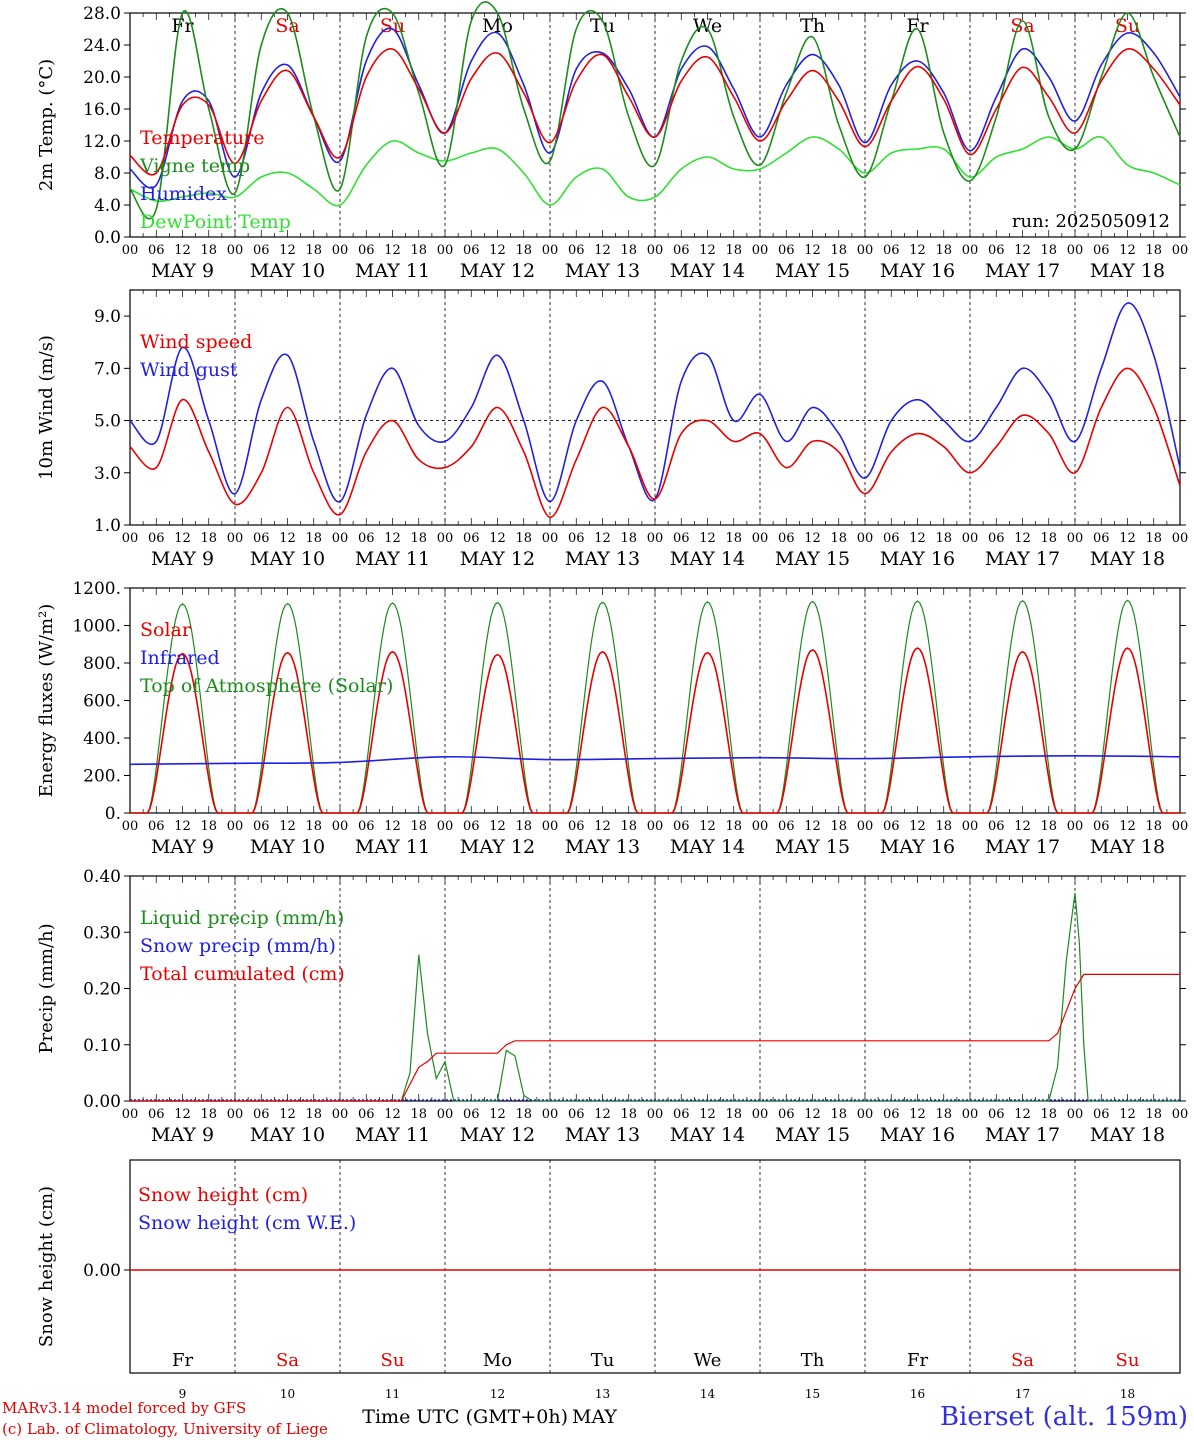 The height and width of the screenshot is (1440, 1194). I want to click on date-label: MAY 18, so click(1127, 1135).